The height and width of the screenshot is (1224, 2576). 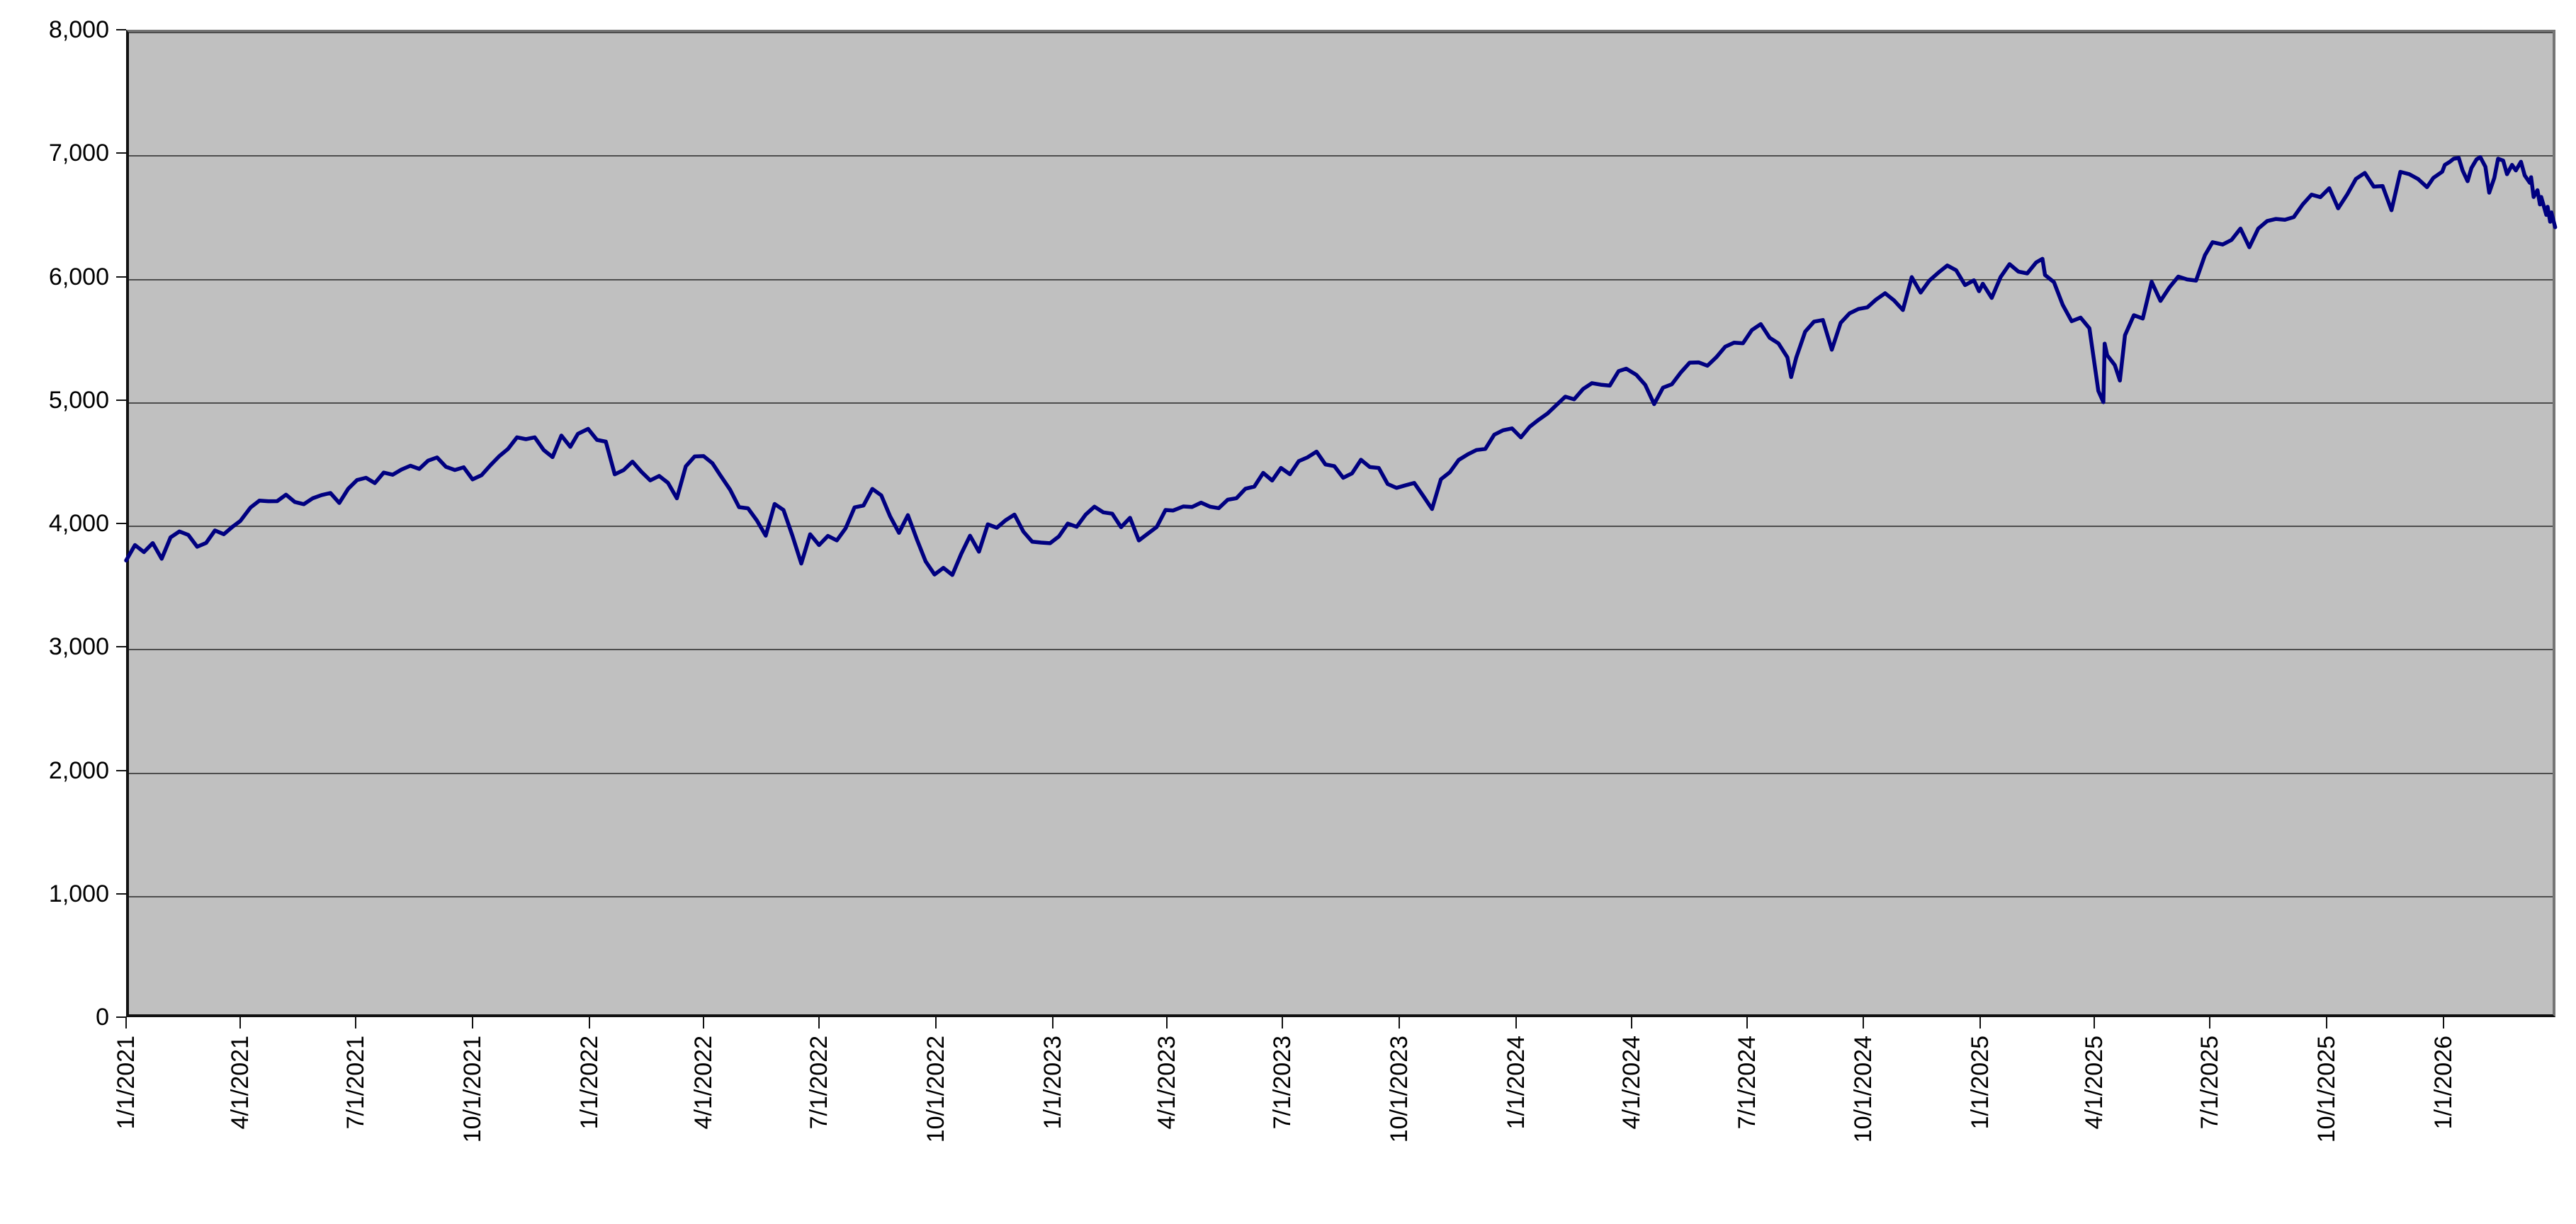 What do you see at coordinates (103, 1018) in the screenshot?
I see `y-axis-label: 0` at bounding box center [103, 1018].